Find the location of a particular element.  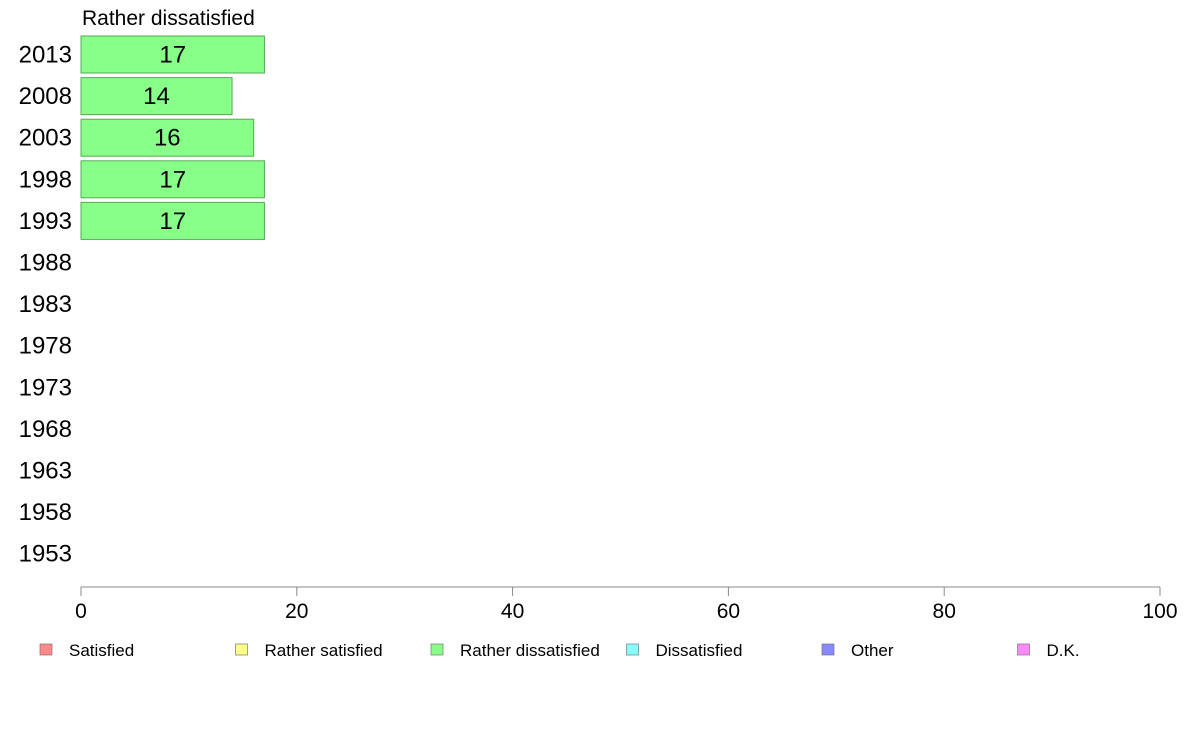

year-label-1978: 1978 is located at coordinates (45, 346).